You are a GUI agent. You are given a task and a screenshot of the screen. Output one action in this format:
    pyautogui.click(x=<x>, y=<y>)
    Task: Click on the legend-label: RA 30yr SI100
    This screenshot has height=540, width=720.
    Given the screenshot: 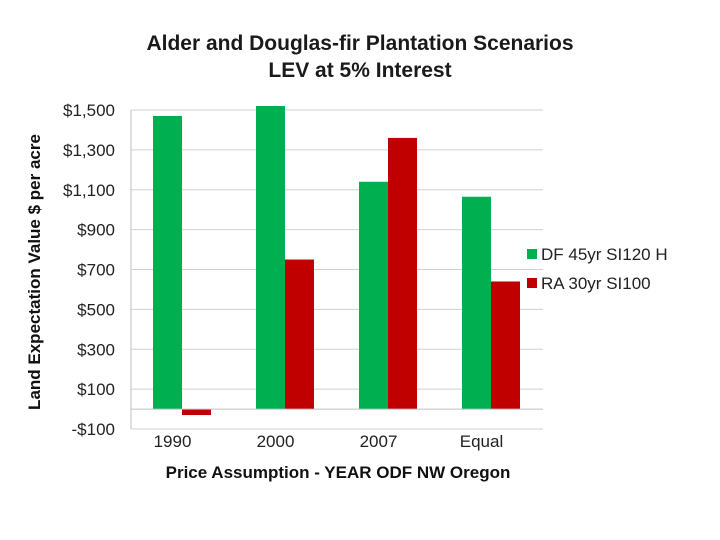 What is the action you would take?
    pyautogui.click(x=596, y=283)
    